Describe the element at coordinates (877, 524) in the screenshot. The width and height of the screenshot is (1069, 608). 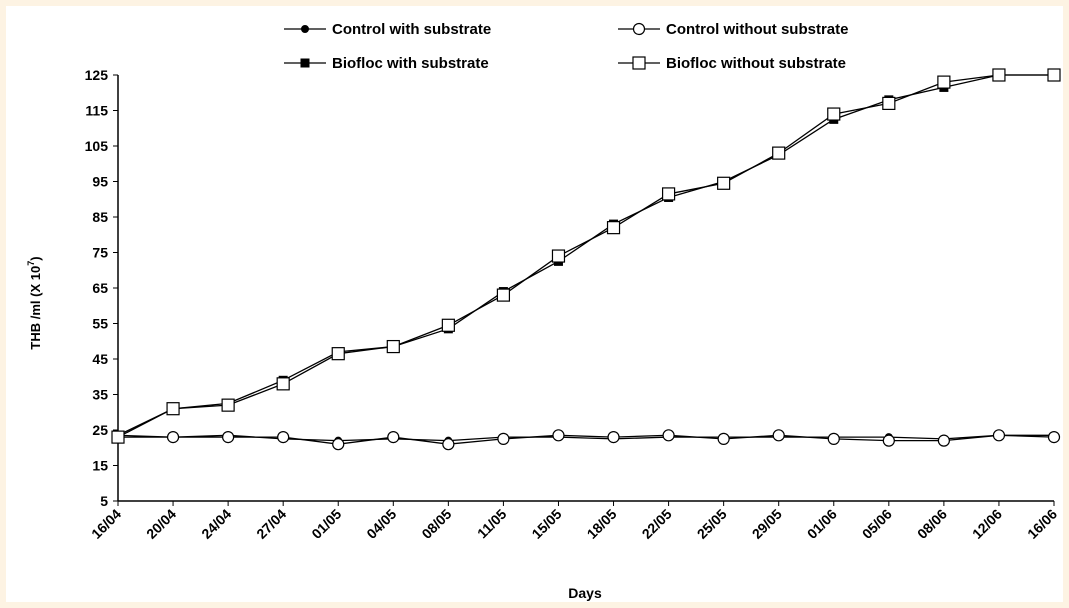
I see `x-tick-label: 05/06` at that location.